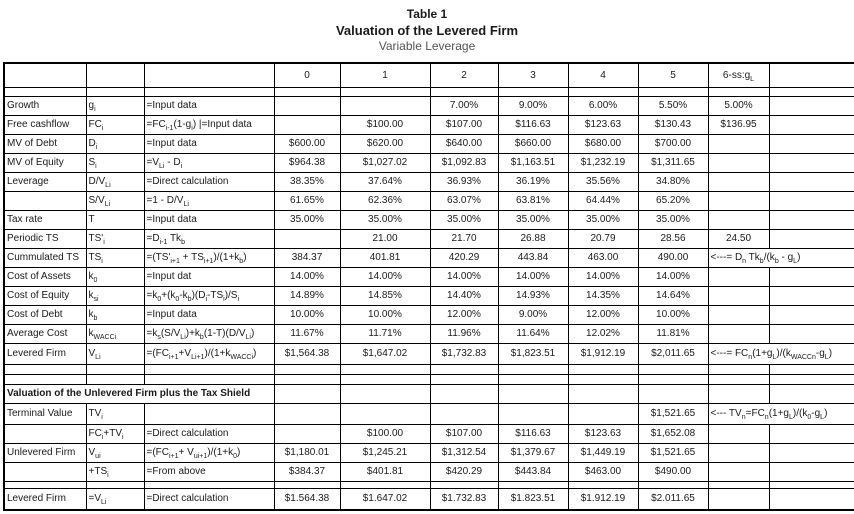  I want to click on value-cell: $116.63, so click(533, 124).